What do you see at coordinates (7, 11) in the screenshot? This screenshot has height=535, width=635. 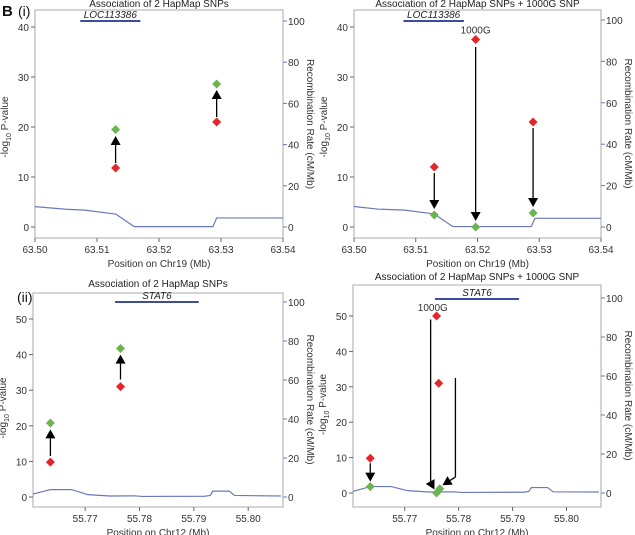 I see `figure-label: B` at bounding box center [7, 11].